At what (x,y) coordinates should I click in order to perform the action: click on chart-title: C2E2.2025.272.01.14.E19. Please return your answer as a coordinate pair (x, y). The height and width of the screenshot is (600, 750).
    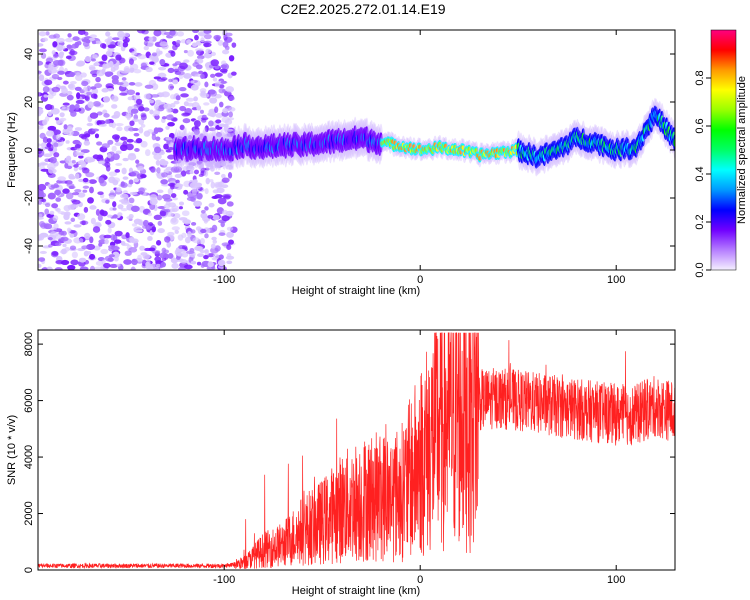
    Looking at the image, I should click on (362, 9).